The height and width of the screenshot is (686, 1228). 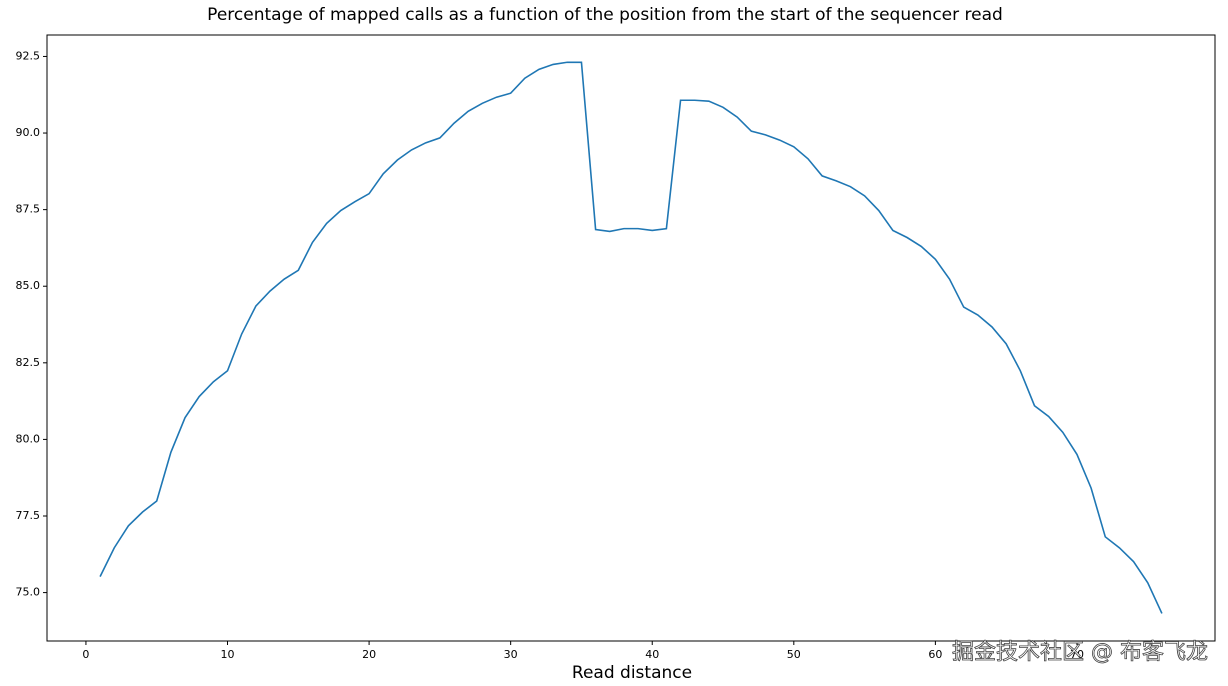 What do you see at coordinates (28, 592) in the screenshot?
I see `y-tick-label: 75.0` at bounding box center [28, 592].